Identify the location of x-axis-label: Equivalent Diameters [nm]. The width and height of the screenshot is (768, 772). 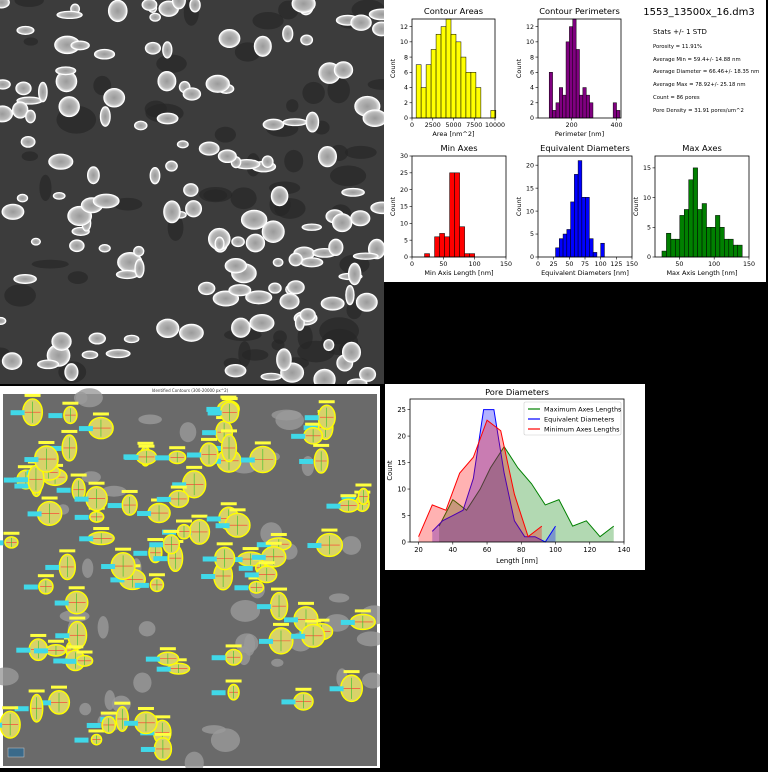
(585, 273).